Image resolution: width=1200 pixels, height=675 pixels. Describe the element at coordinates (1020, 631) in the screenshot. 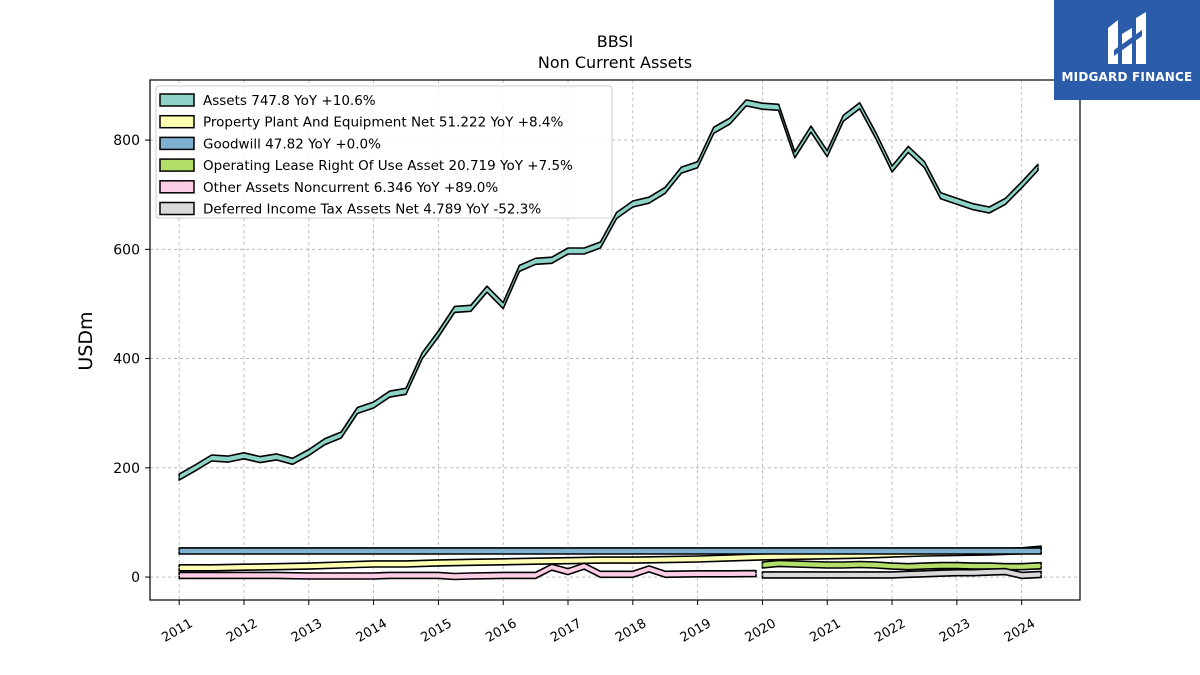

I see `x-tick-label: 2024` at that location.